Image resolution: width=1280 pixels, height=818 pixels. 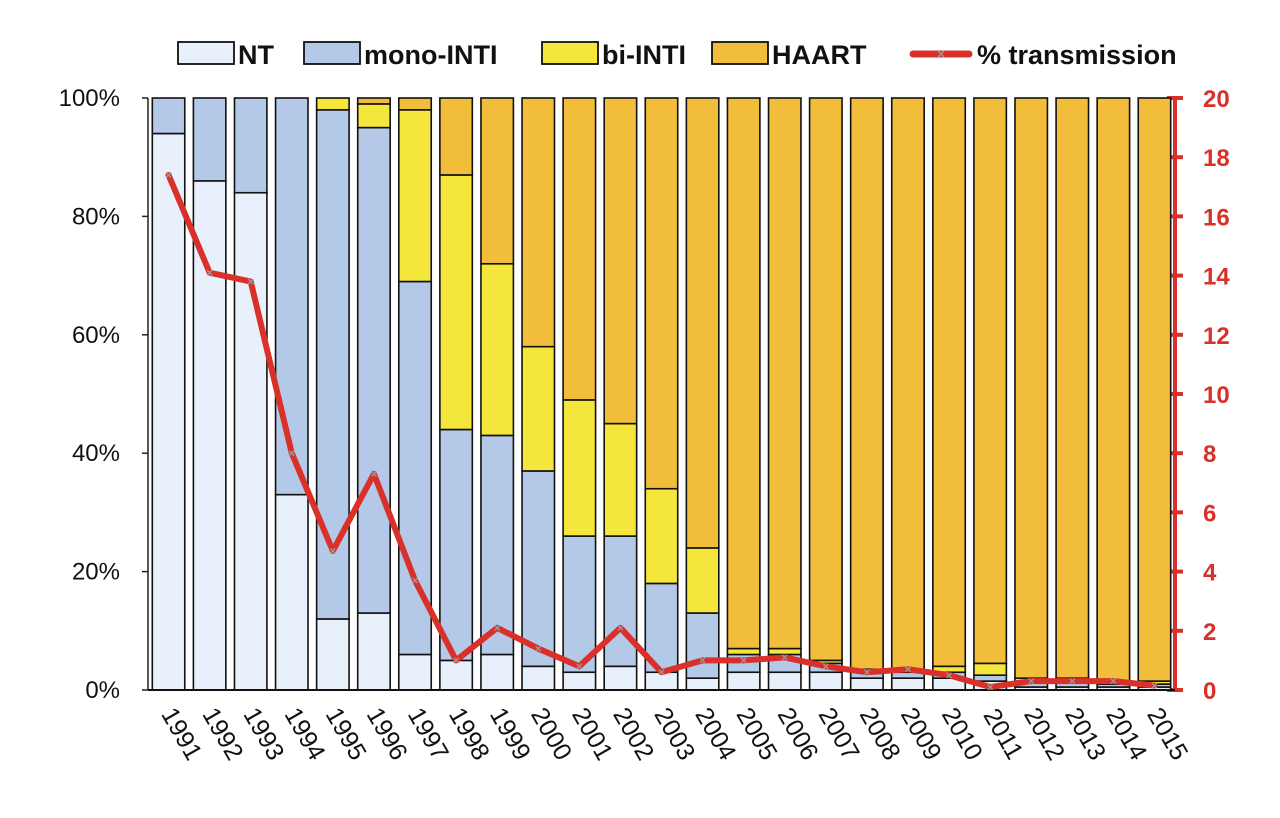 What do you see at coordinates (1209, 513) in the screenshot?
I see `right-tick-label: 6` at bounding box center [1209, 513].